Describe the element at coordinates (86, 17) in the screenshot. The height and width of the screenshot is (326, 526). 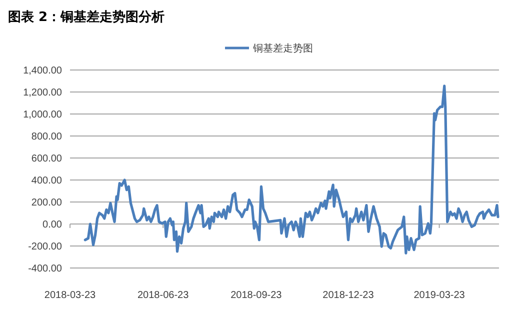
I see `chart-title: 图表 2：铜基差走势图分析` at that location.